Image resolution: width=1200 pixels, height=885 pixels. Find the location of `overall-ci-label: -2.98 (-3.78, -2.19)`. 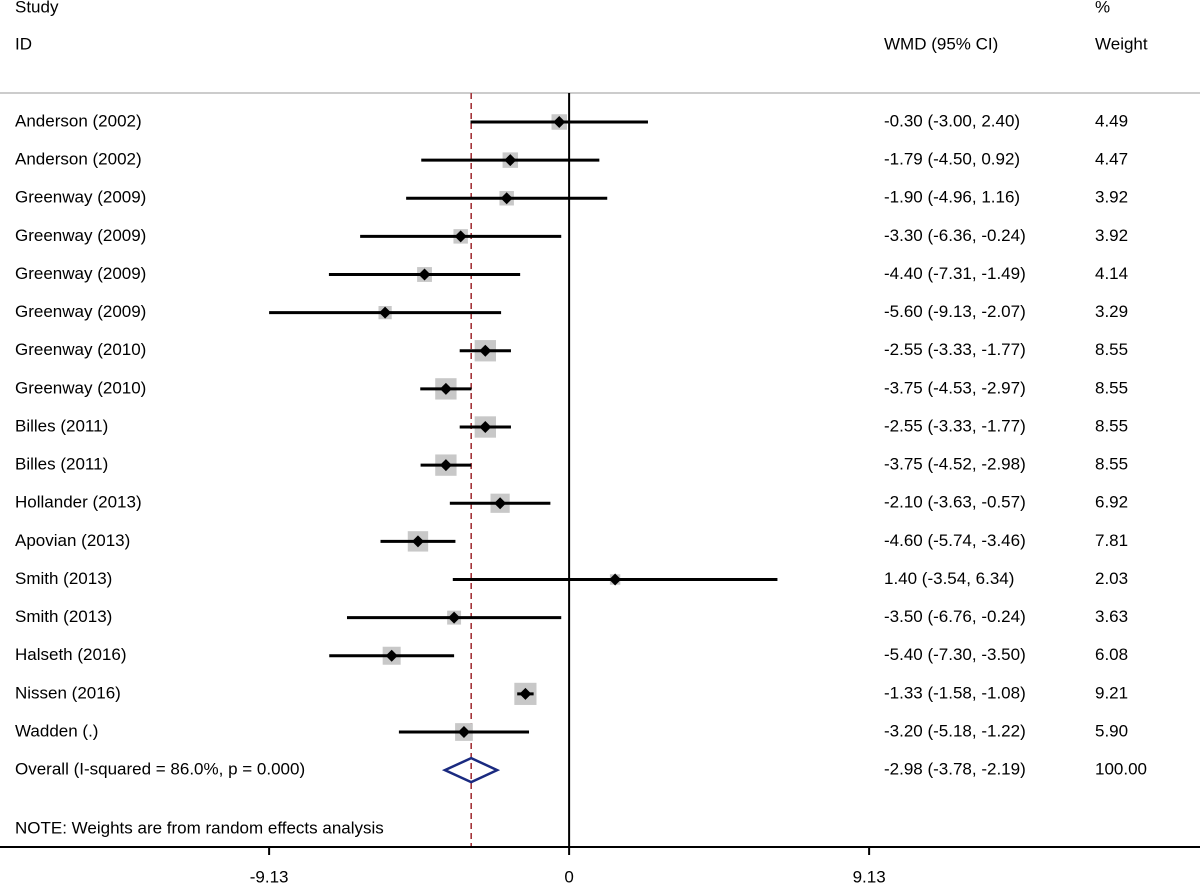

overall-ci-label: -2.98 (-3.78, -2.19) is located at coordinates (955, 769).